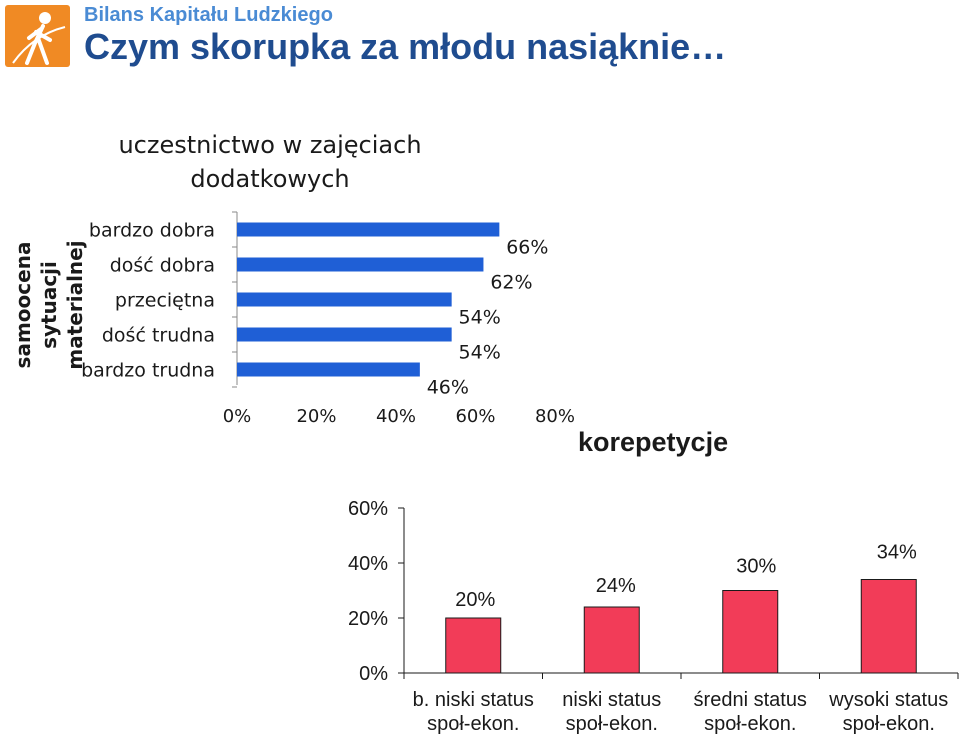  I want to click on category-label: bardzo dobra, so click(152, 231).